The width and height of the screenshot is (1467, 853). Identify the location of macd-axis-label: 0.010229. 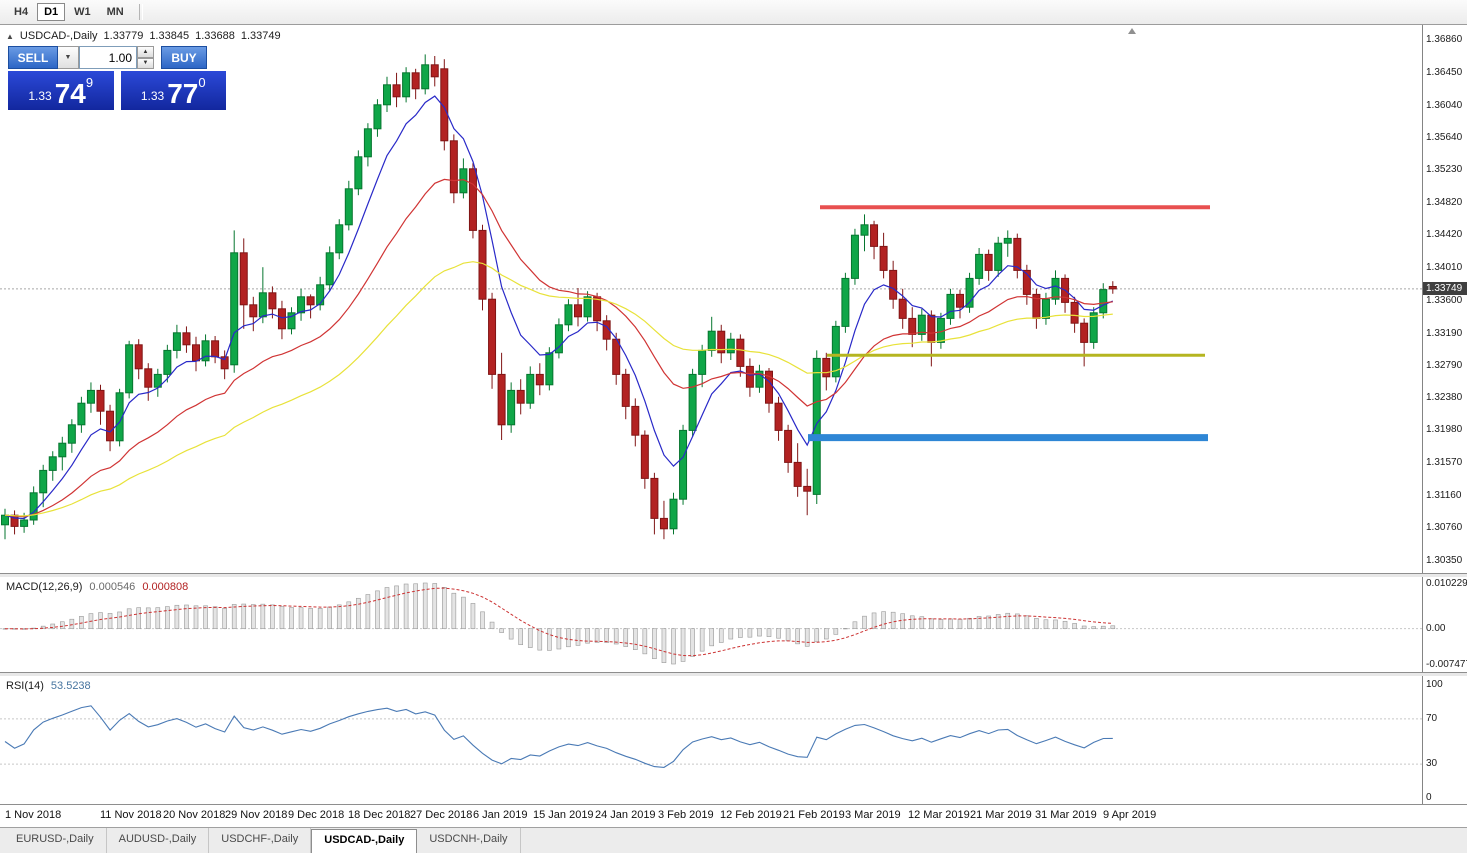
(1446, 583).